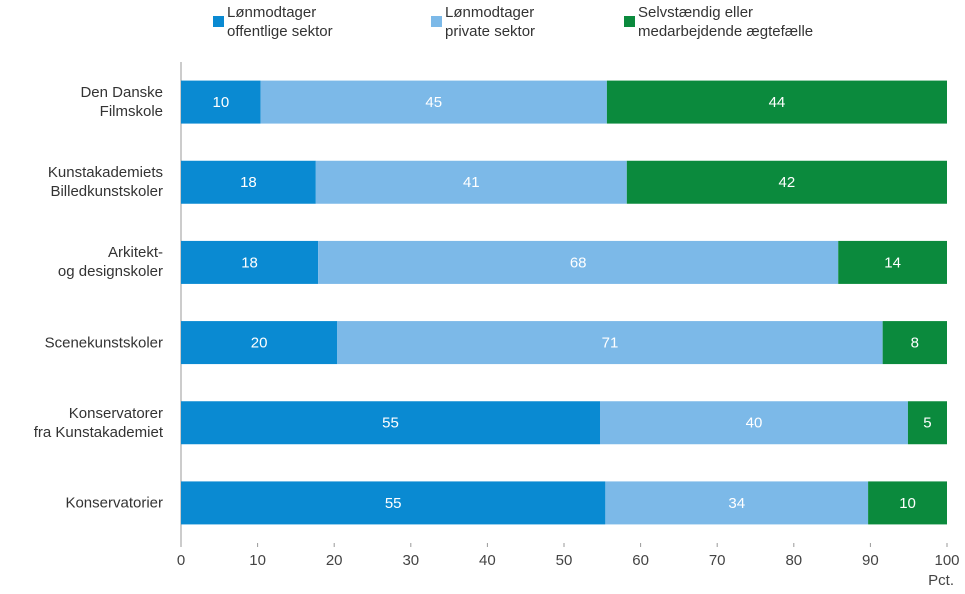 This screenshot has width=965, height=594. I want to click on data-label: 5, so click(927, 423).